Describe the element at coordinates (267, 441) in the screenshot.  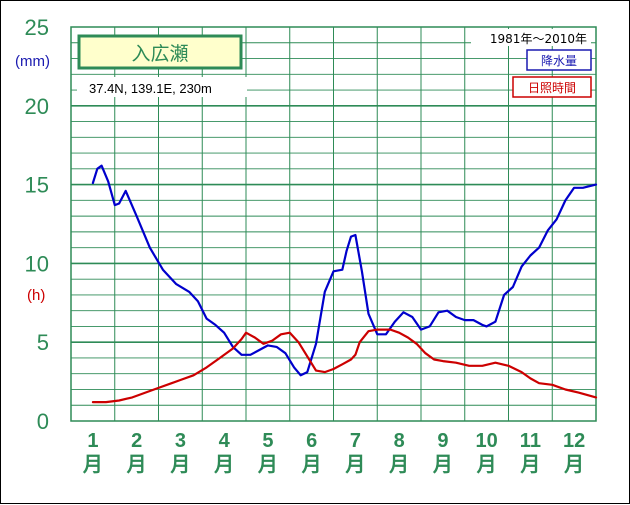
I see `x-tick-month-number: 5` at that location.